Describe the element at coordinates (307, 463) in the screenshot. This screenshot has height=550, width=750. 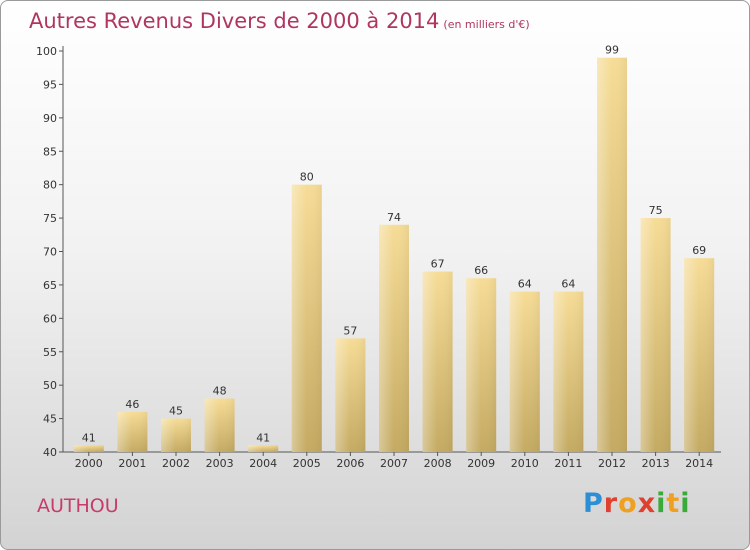
I see `x-tick-label-2005: 2005` at that location.